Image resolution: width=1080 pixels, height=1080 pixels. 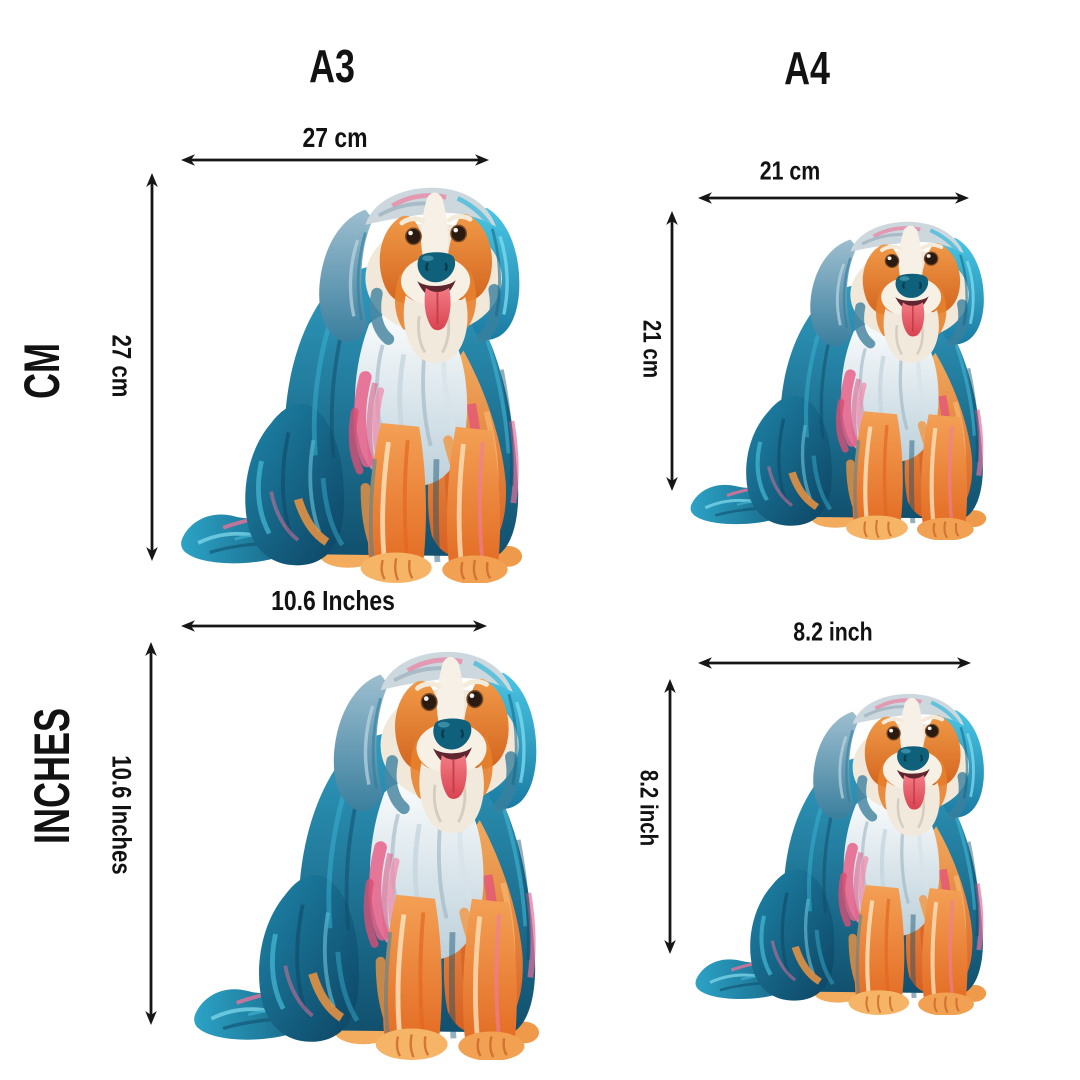 I want to click on a3cm-height-arrow, so click(x=152, y=367).